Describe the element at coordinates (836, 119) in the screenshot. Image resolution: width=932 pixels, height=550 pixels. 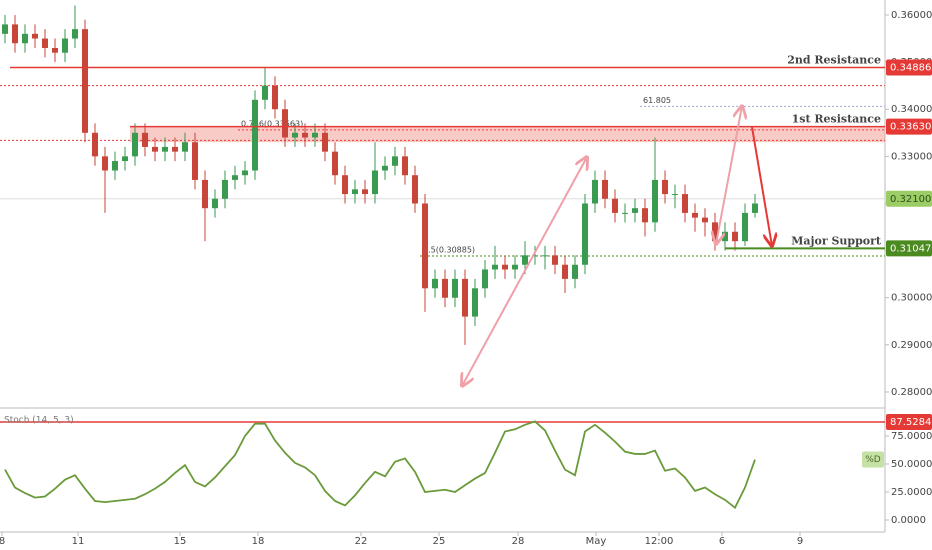
I see `level-name: 1st Resistance` at that location.